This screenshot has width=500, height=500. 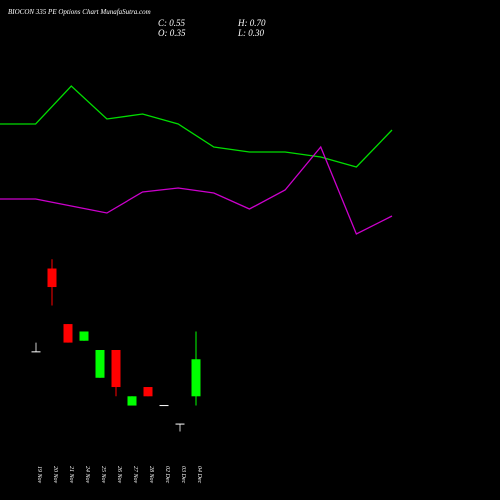 What do you see at coordinates (135, 475) in the screenshot?
I see `x-tick-label: 27 Nov` at bounding box center [135, 475].